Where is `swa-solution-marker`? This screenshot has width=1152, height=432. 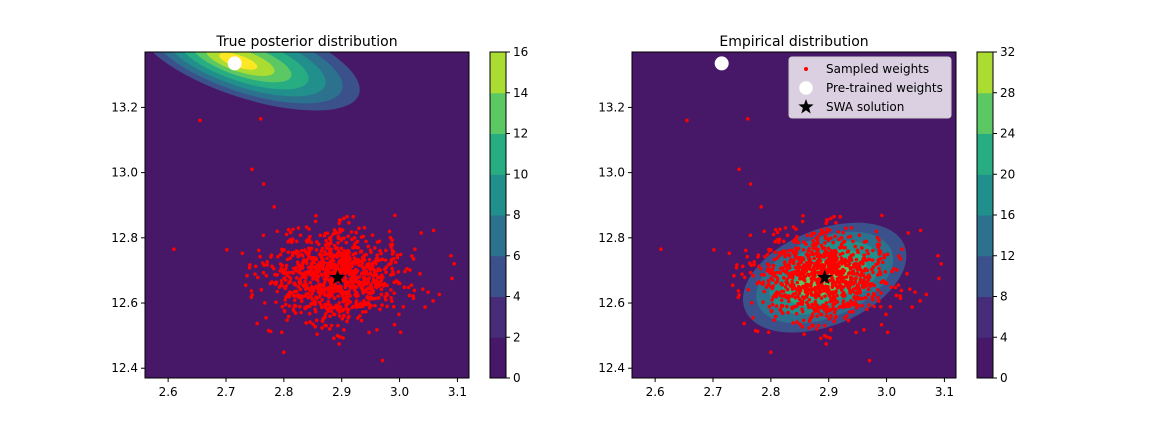 swa-solution-marker is located at coordinates (338, 277).